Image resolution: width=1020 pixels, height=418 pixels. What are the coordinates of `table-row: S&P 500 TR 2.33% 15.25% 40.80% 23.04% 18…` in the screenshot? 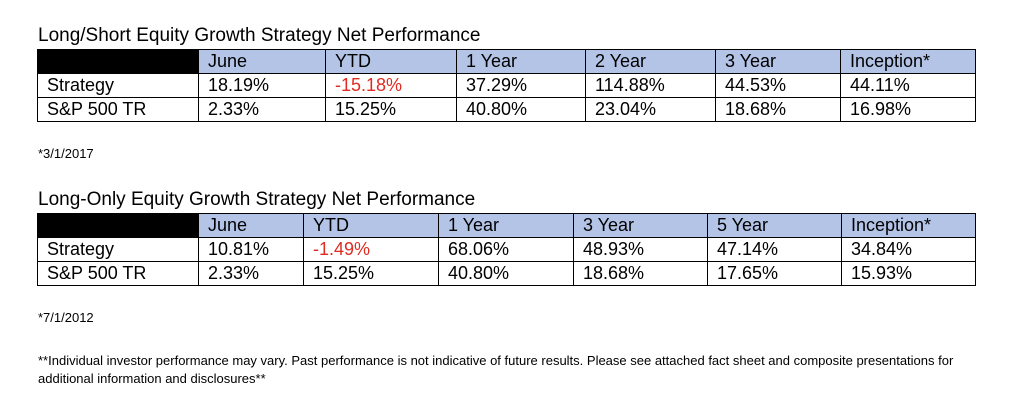 It's located at (506, 109).